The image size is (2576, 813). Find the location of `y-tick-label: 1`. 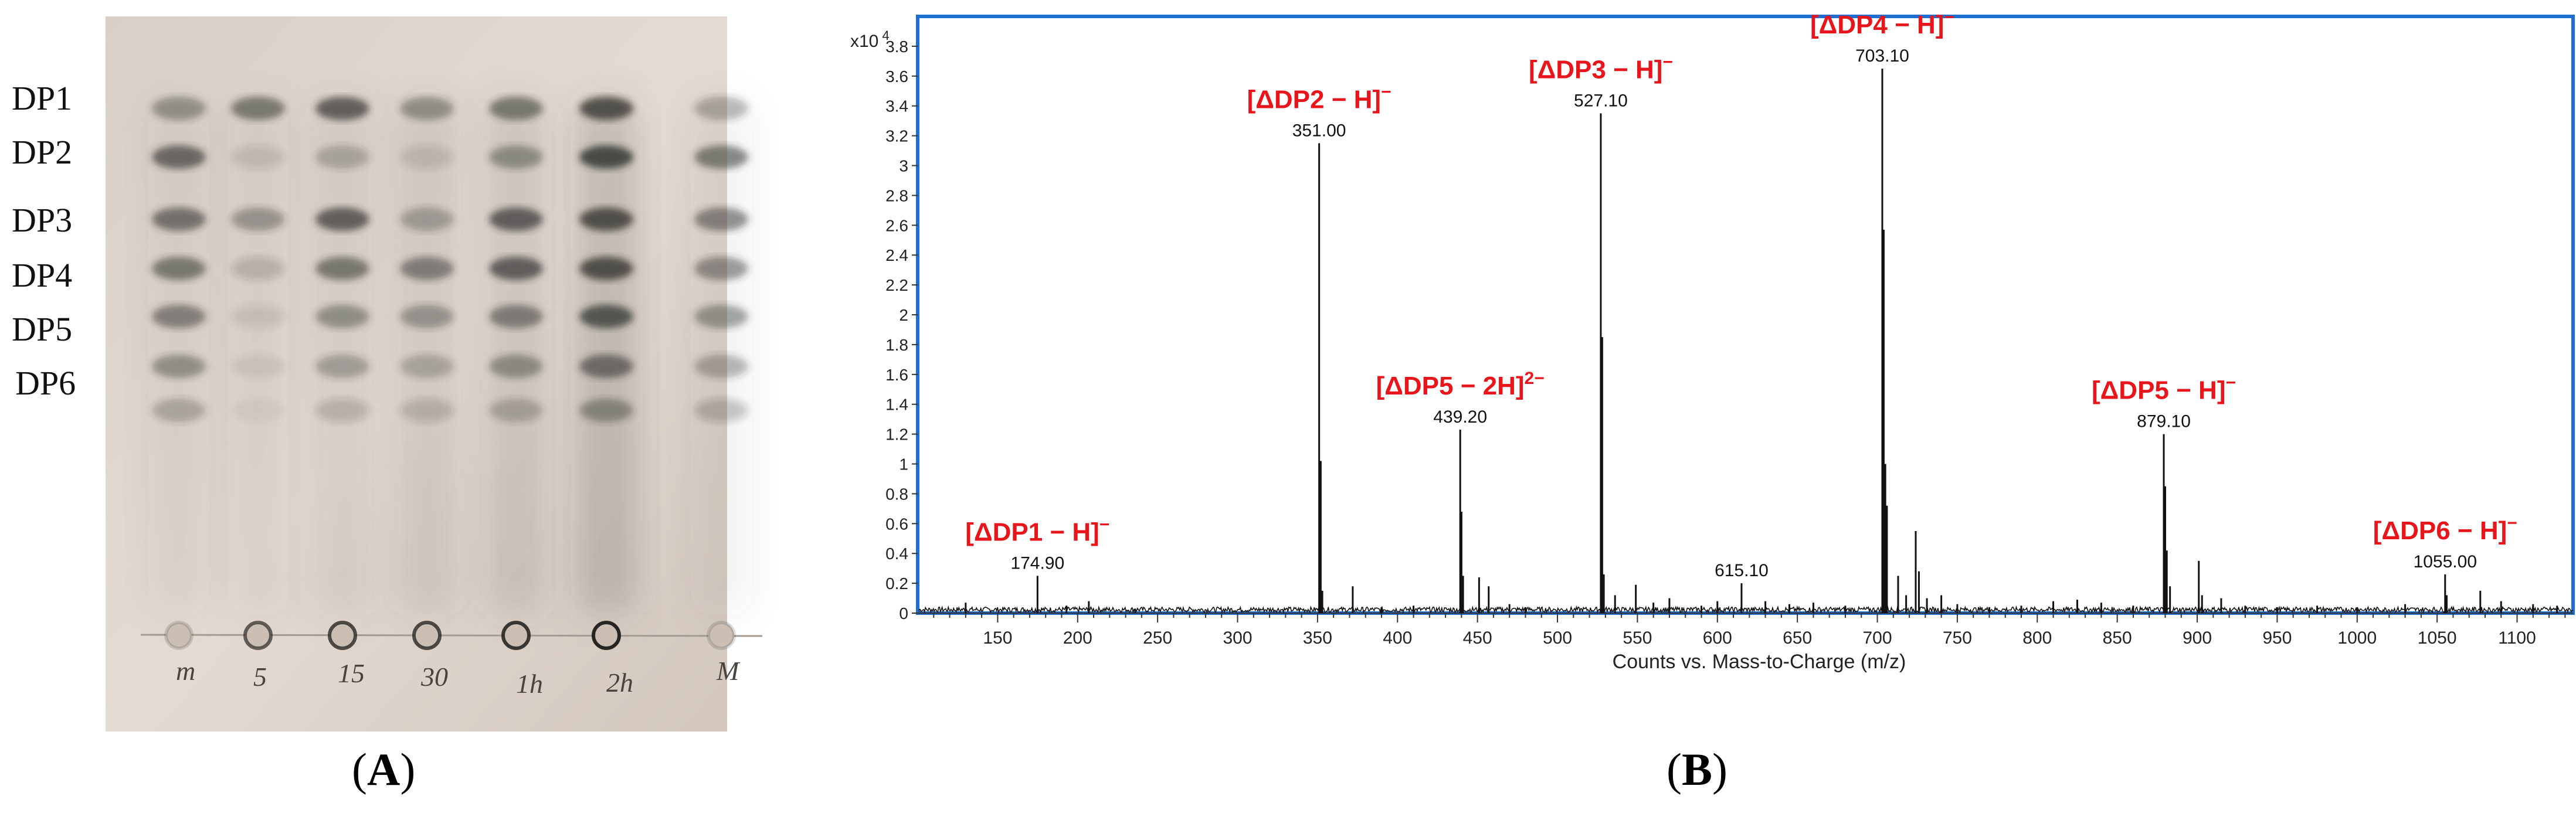

y-tick-label: 1 is located at coordinates (903, 464).